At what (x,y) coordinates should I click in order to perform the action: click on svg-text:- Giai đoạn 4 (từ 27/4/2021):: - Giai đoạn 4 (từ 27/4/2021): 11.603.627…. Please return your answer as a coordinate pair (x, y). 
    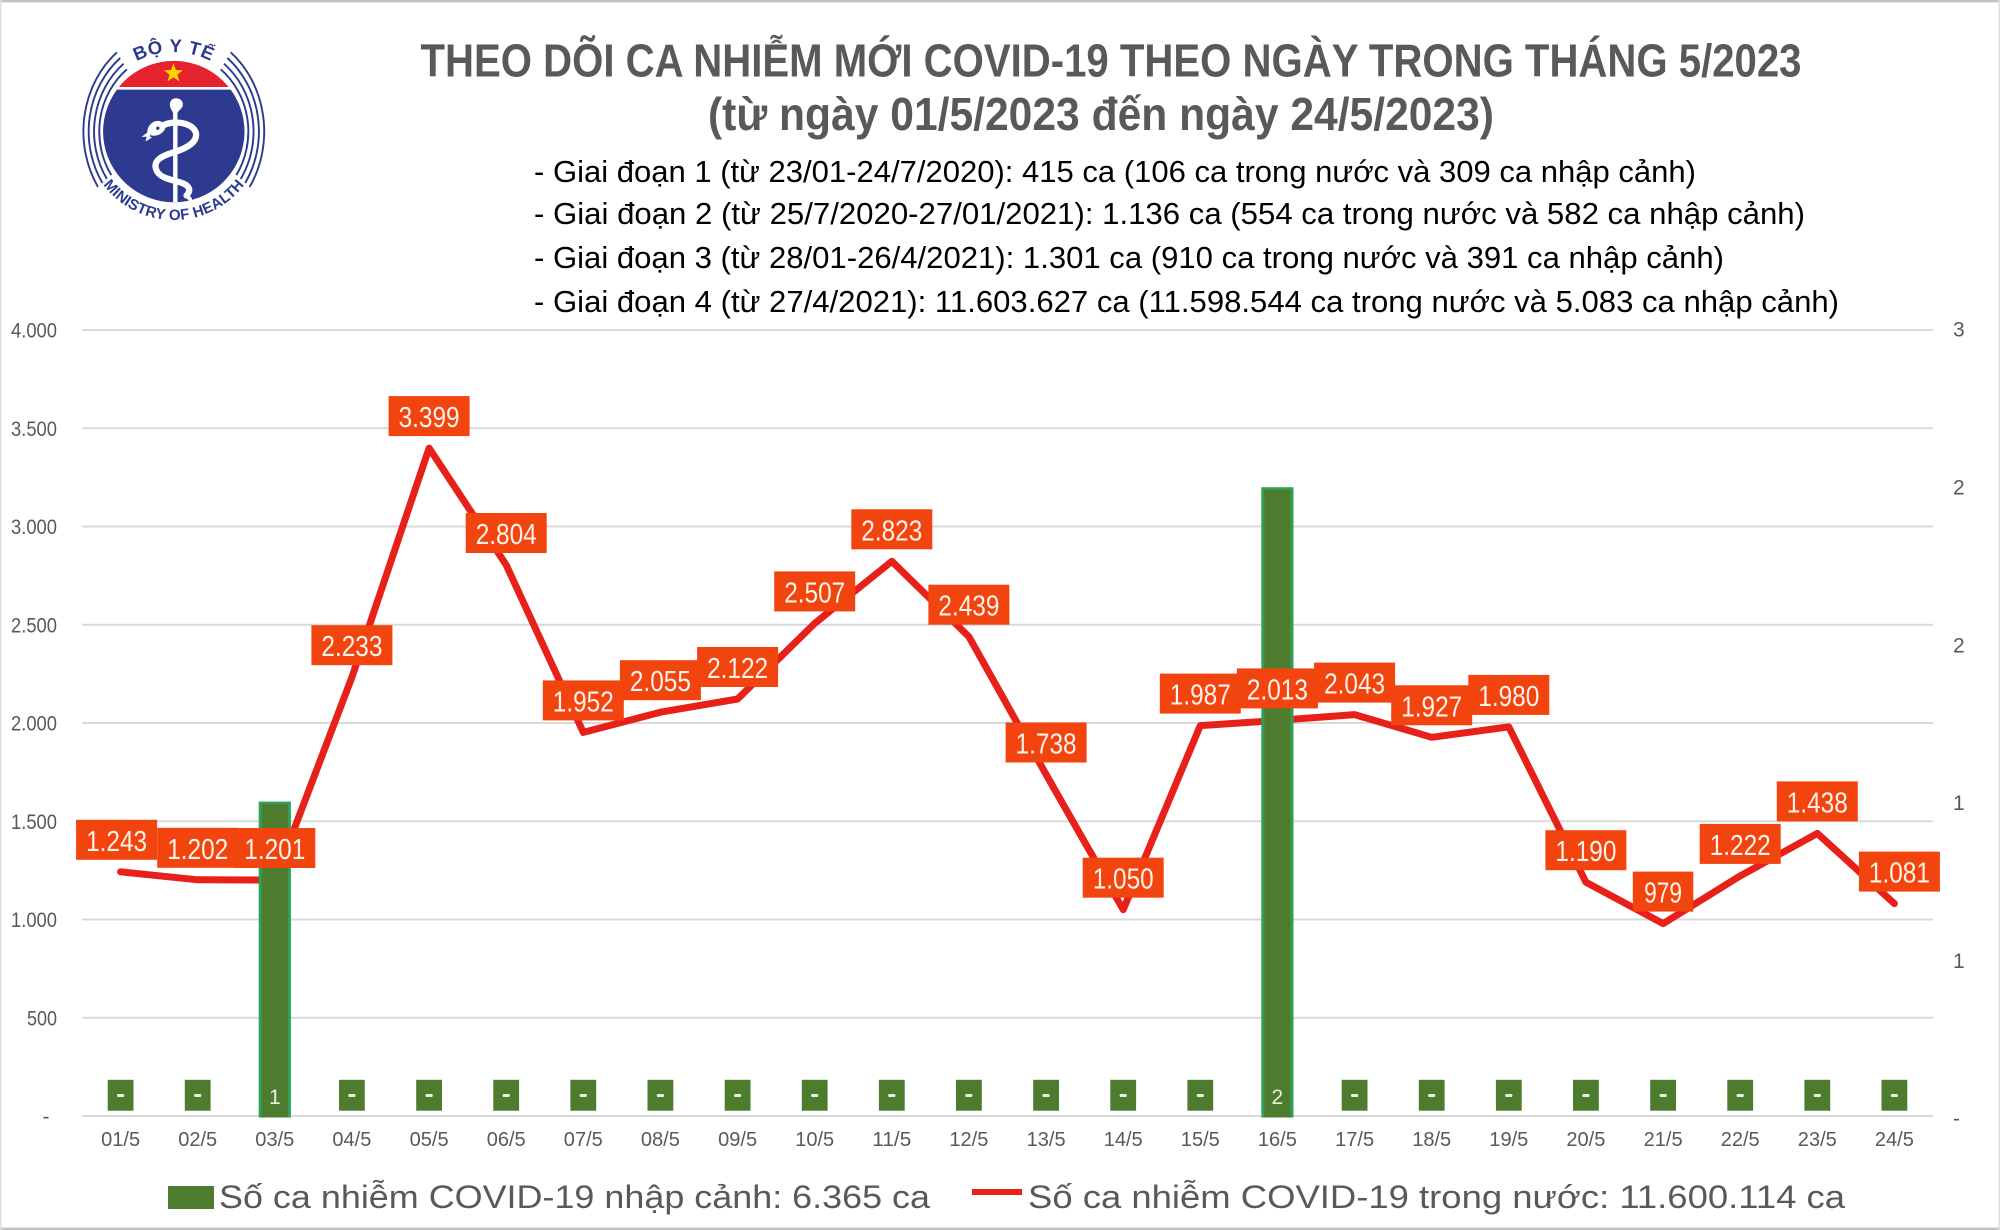
    Looking at the image, I should click on (1186, 301).